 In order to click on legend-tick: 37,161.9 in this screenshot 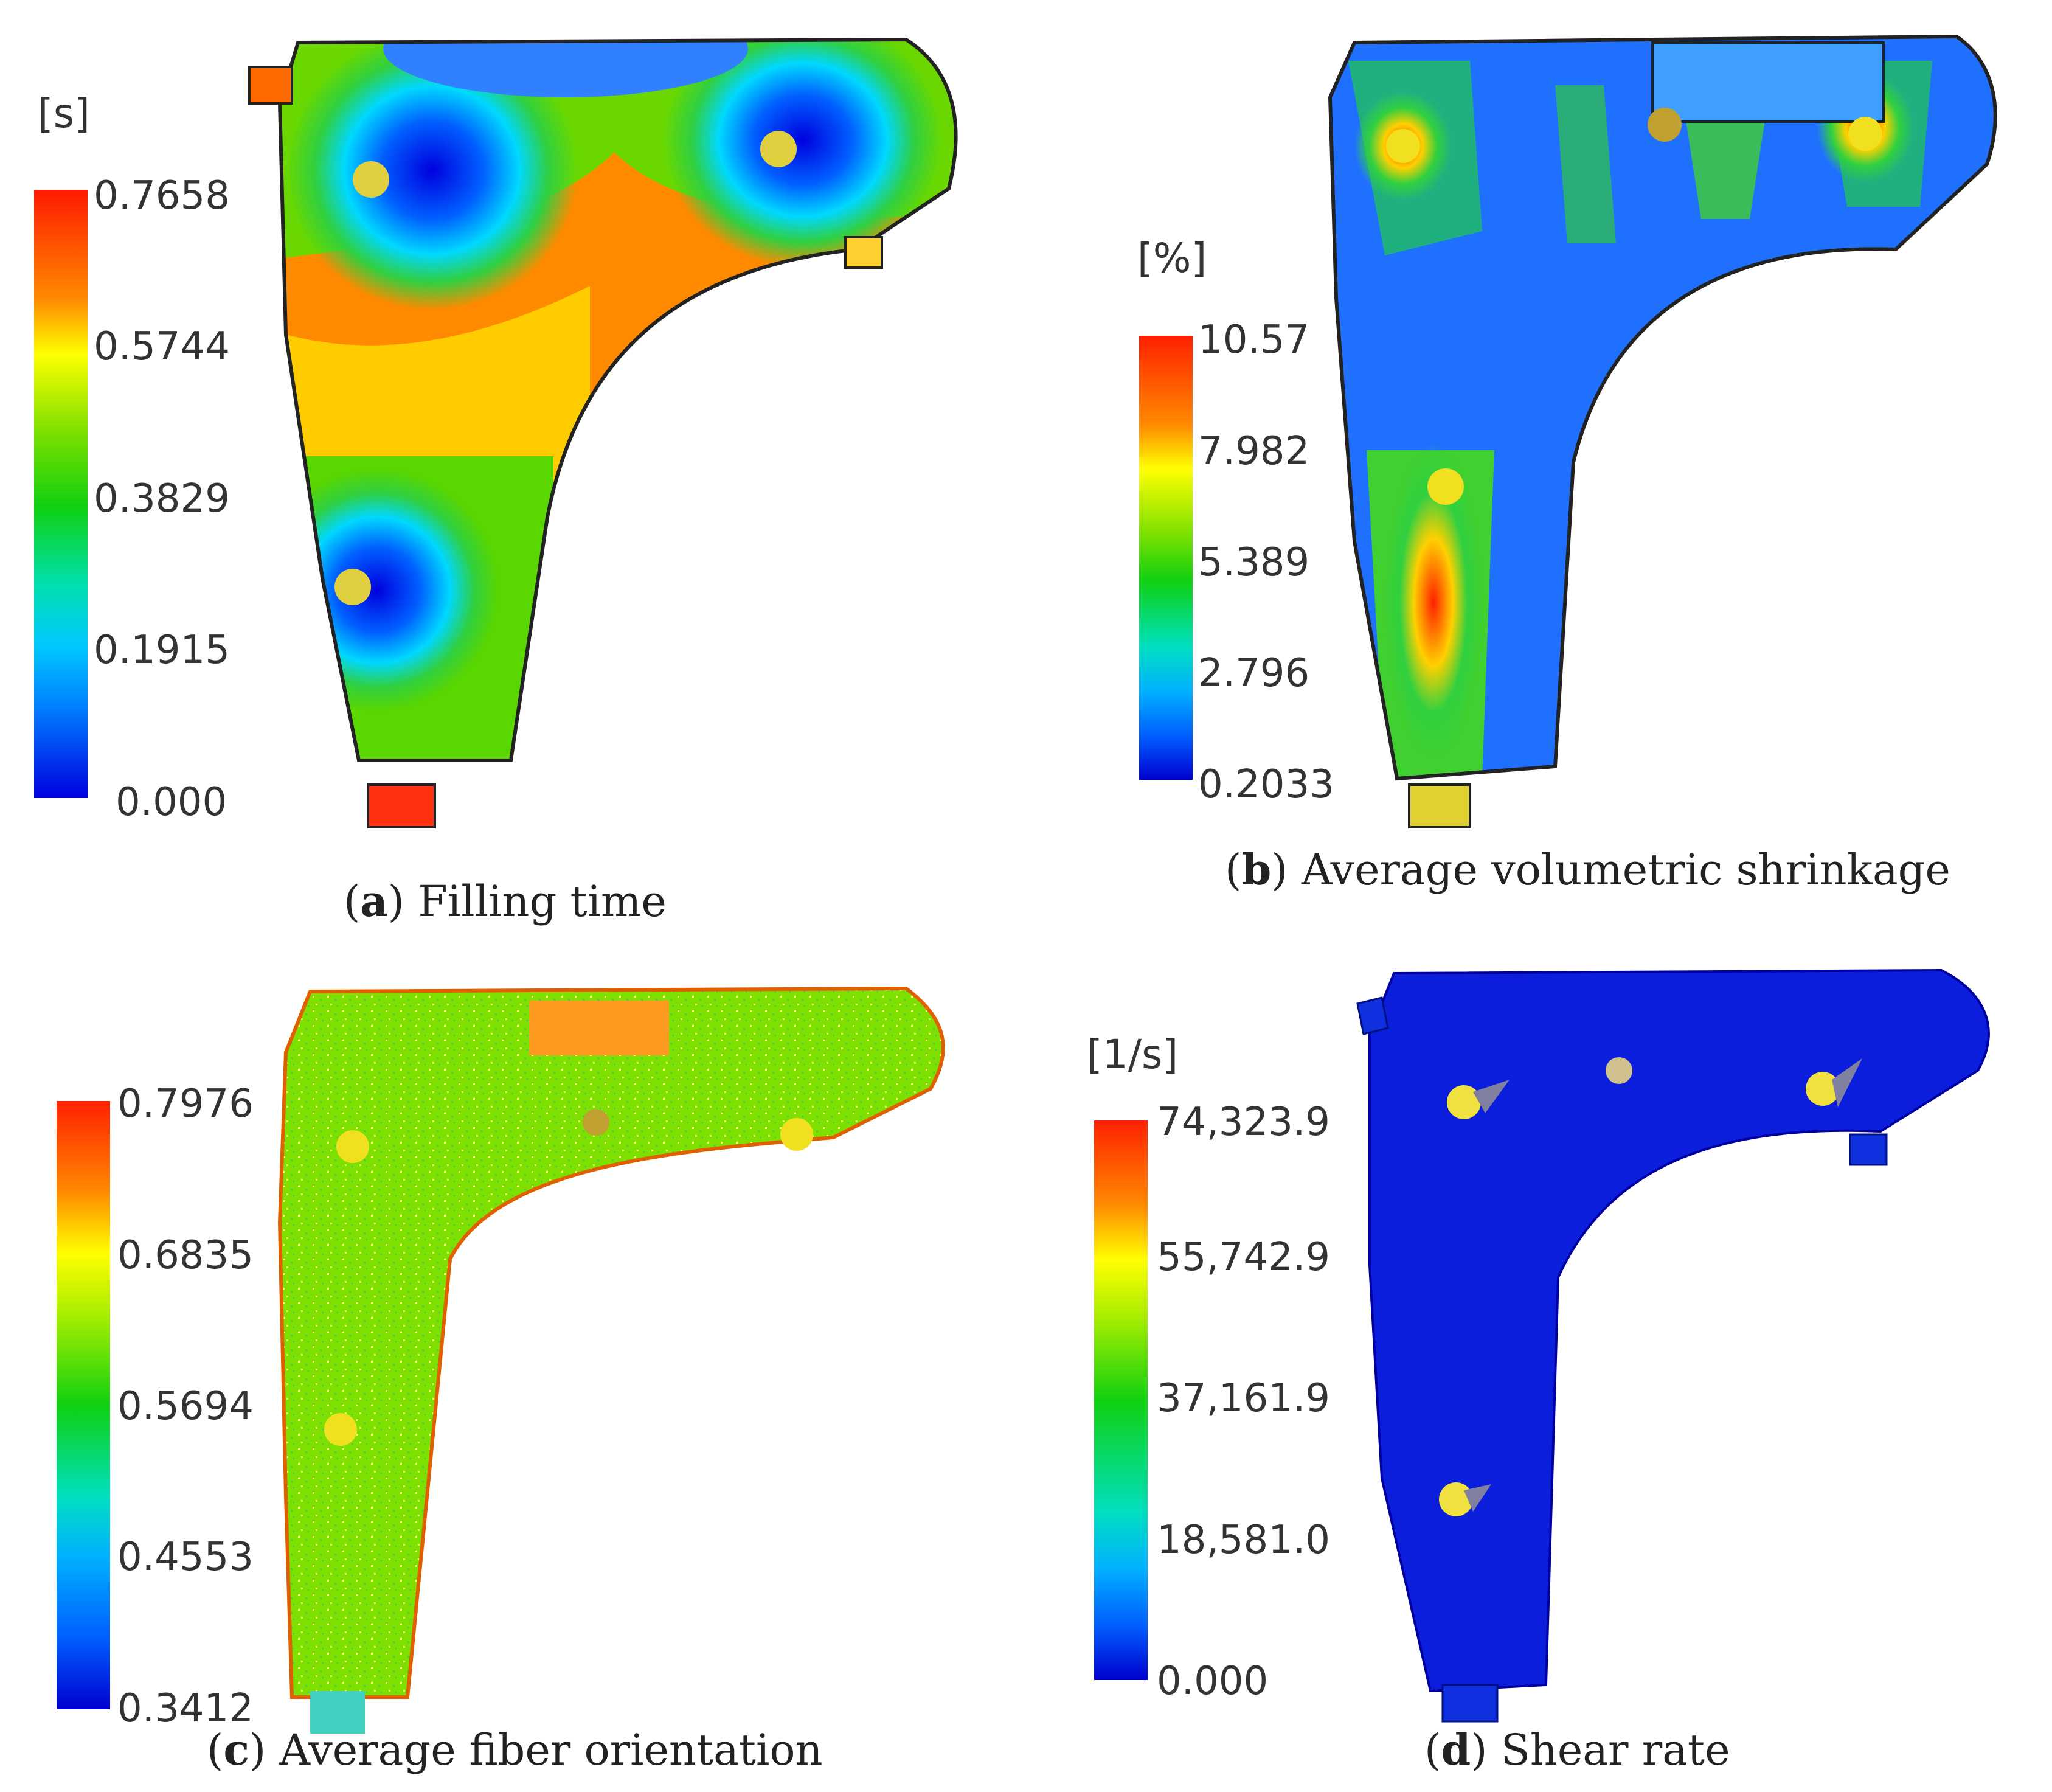, I will do `click(1243, 1398)`.